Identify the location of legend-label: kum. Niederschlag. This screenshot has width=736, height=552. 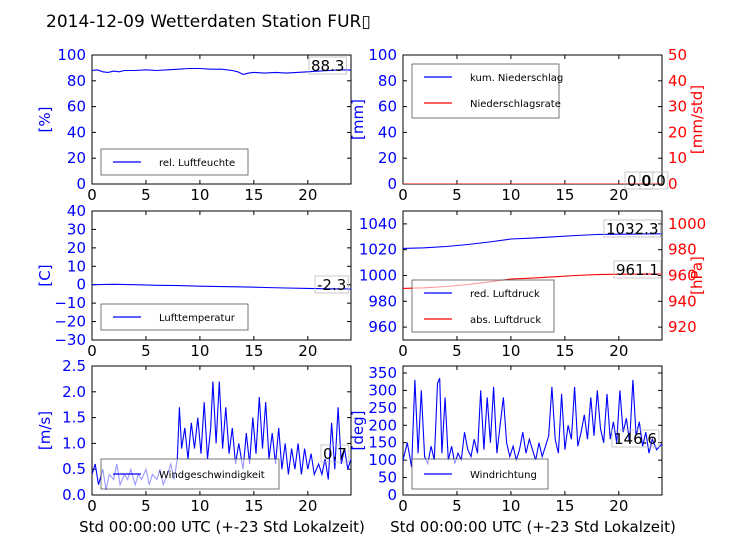
(516, 78).